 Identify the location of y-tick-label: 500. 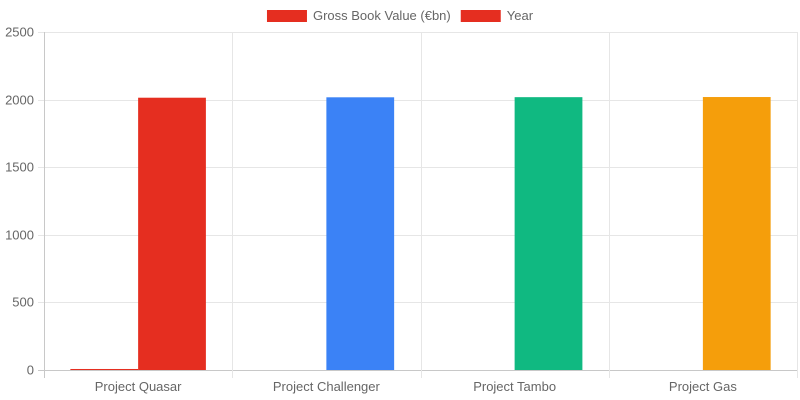
(23, 302).